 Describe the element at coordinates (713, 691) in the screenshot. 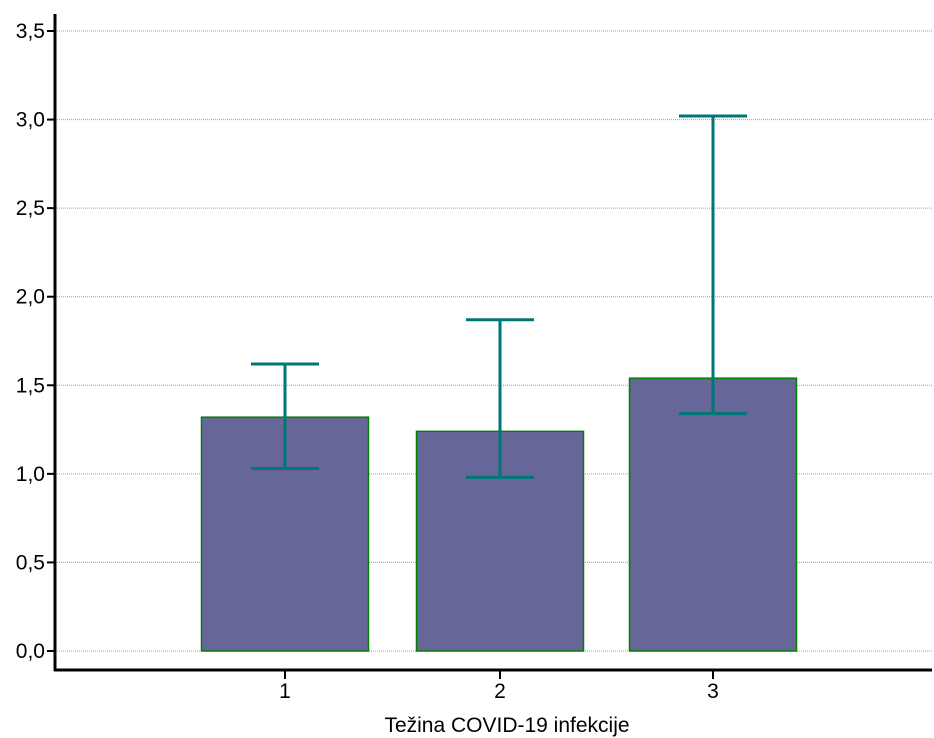

I see `x-tick-label: 3` at that location.